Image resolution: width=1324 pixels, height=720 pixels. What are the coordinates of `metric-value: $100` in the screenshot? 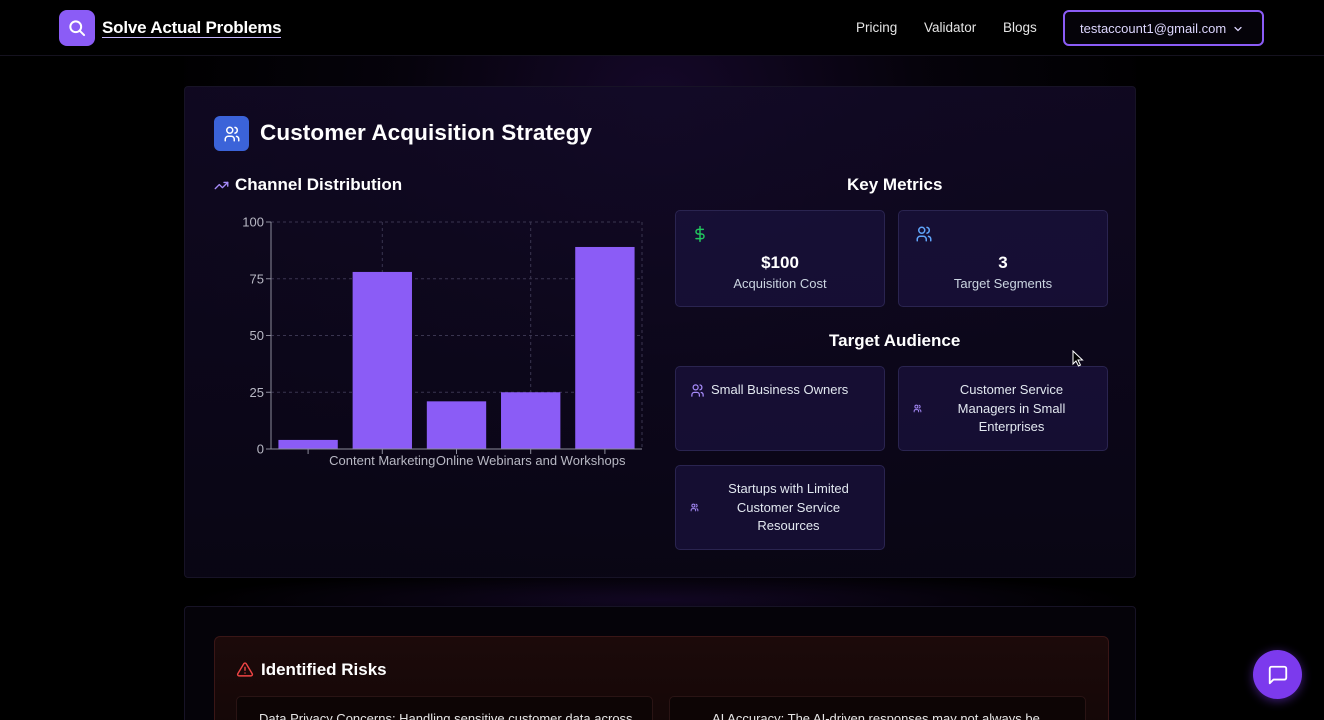 It's located at (780, 262).